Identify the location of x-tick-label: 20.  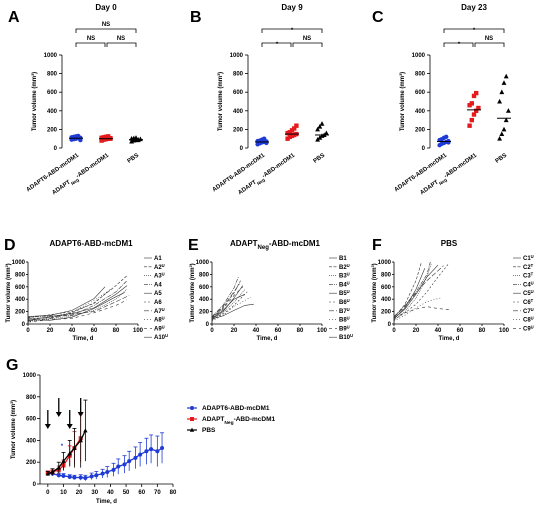
(79, 493).